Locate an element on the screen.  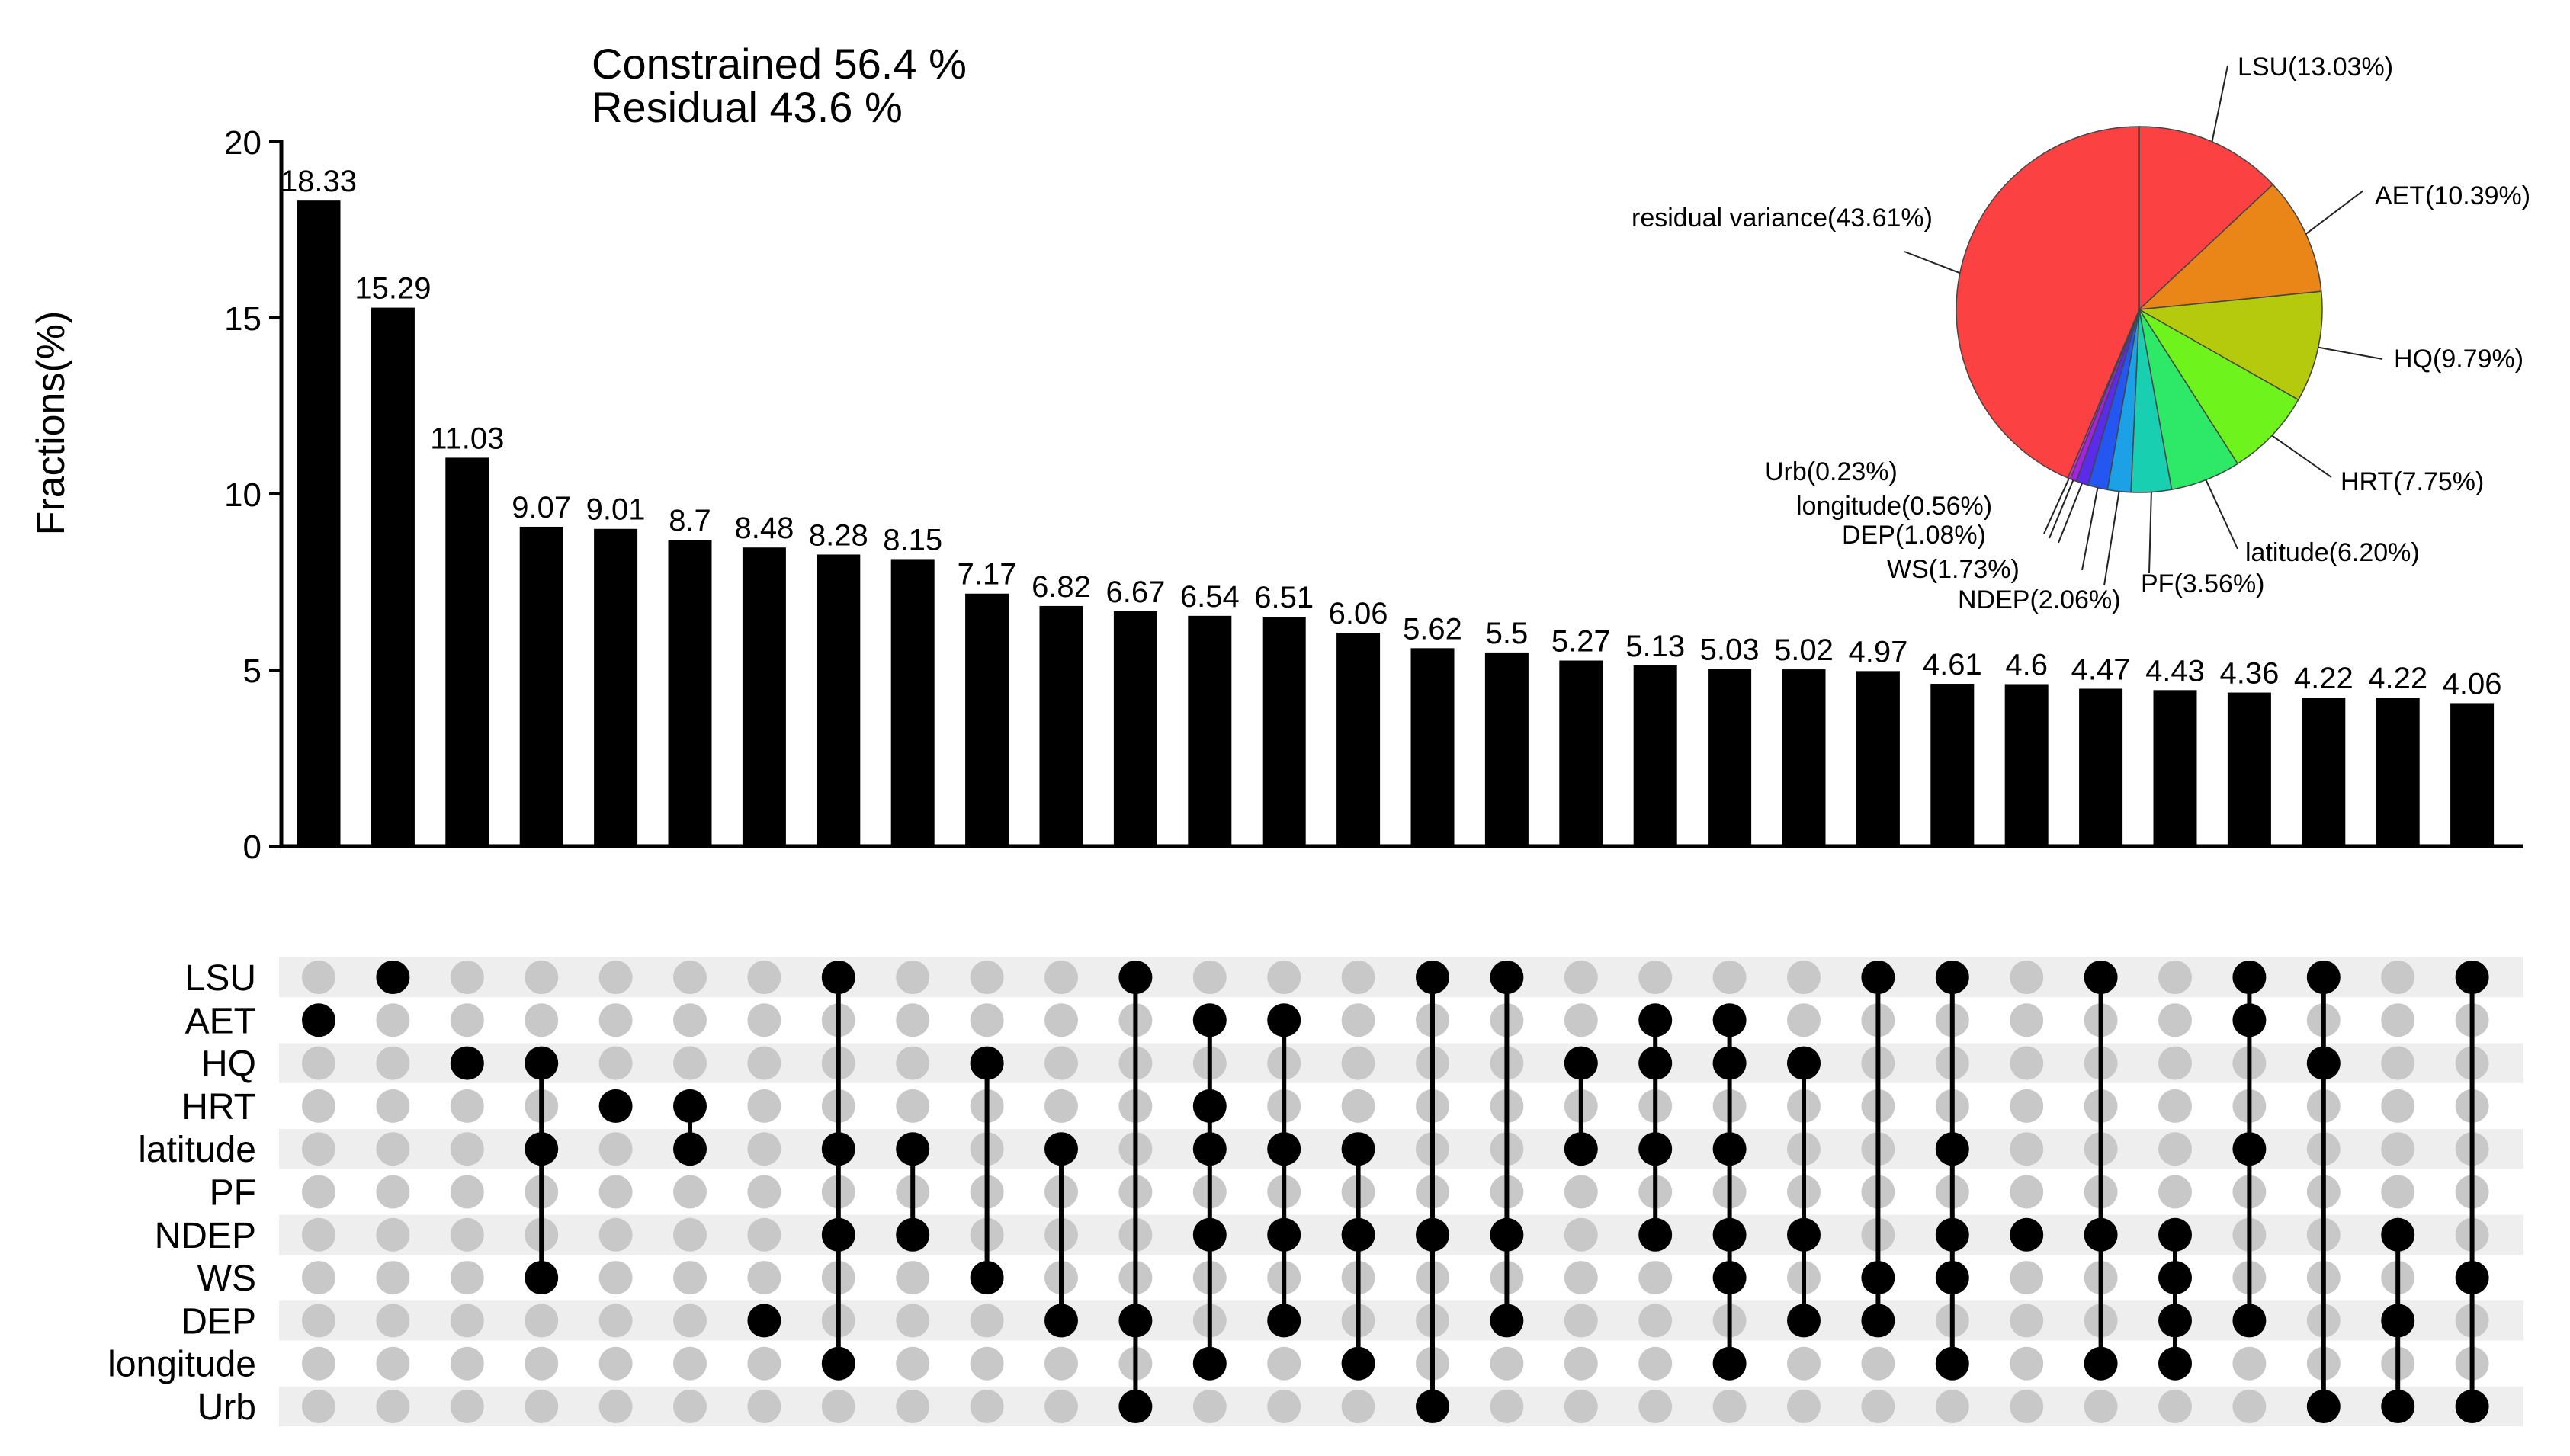
set-label: HQ is located at coordinates (228, 1064).